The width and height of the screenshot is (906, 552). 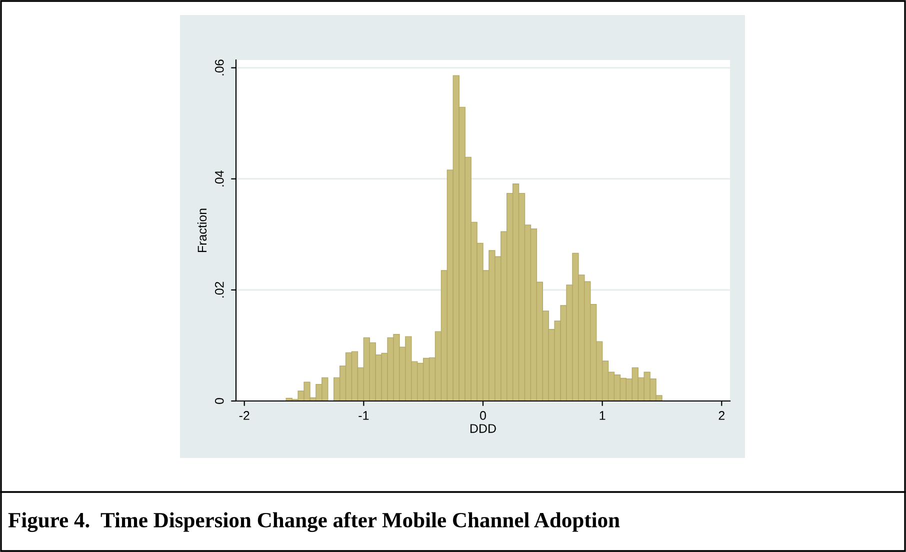 What do you see at coordinates (721, 415) in the screenshot?
I see `x-tick-label: 2` at bounding box center [721, 415].